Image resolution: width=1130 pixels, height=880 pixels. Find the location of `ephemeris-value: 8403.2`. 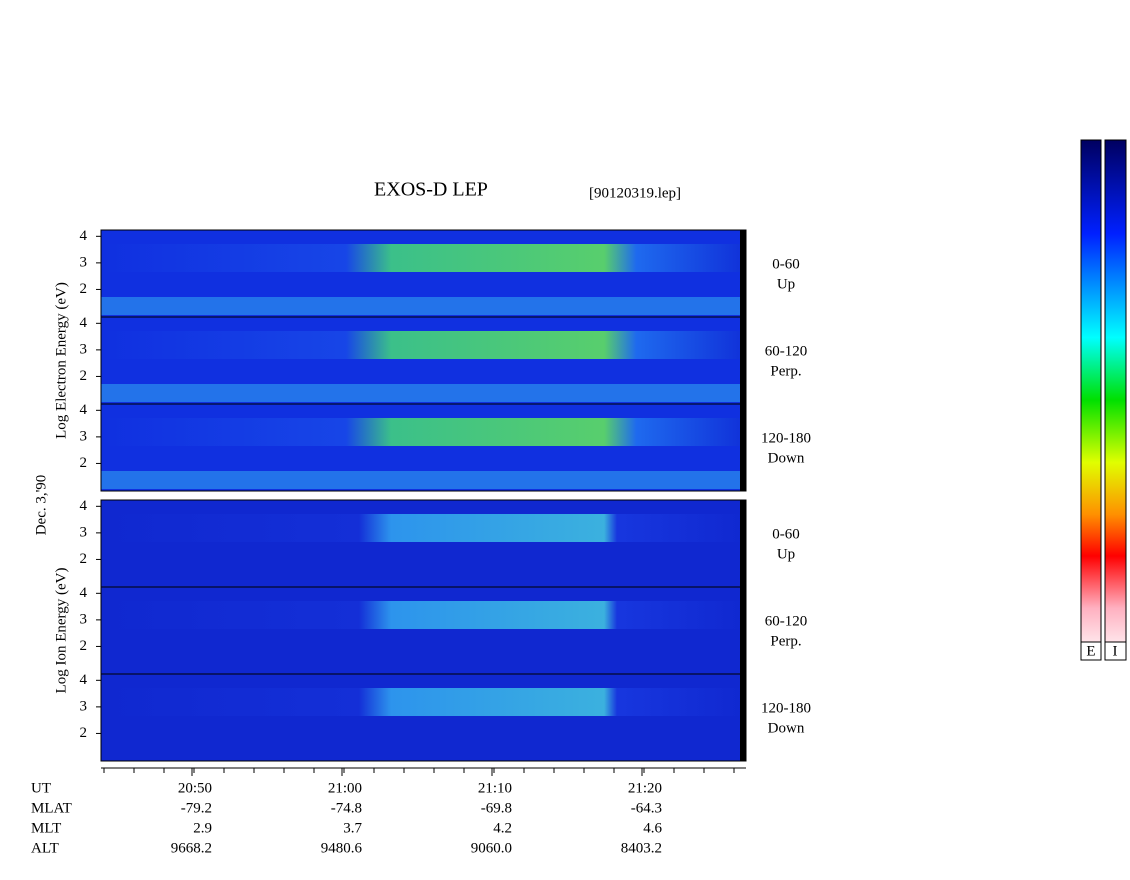

ephemeris-value: 8403.2 is located at coordinates (641, 848).